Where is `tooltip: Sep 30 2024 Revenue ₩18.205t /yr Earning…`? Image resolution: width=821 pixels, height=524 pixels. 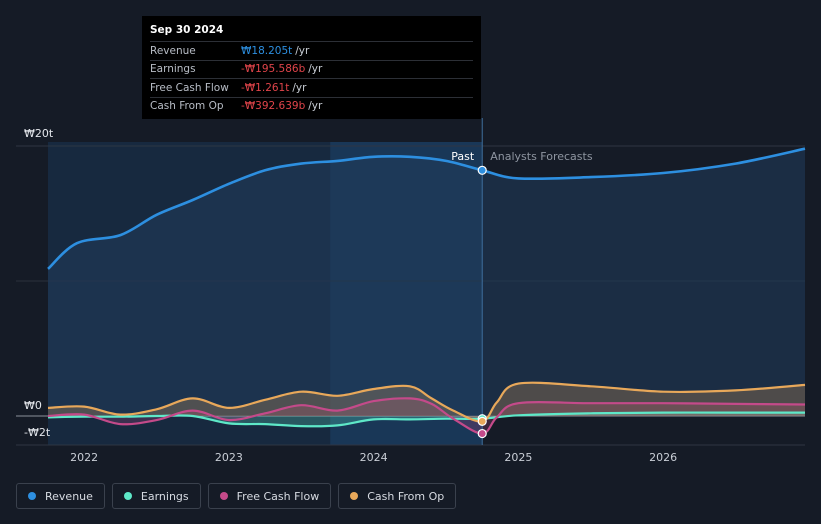 tooltip: Sep 30 2024 Revenue ₩18.205t /yr Earning… is located at coordinates (311, 67).